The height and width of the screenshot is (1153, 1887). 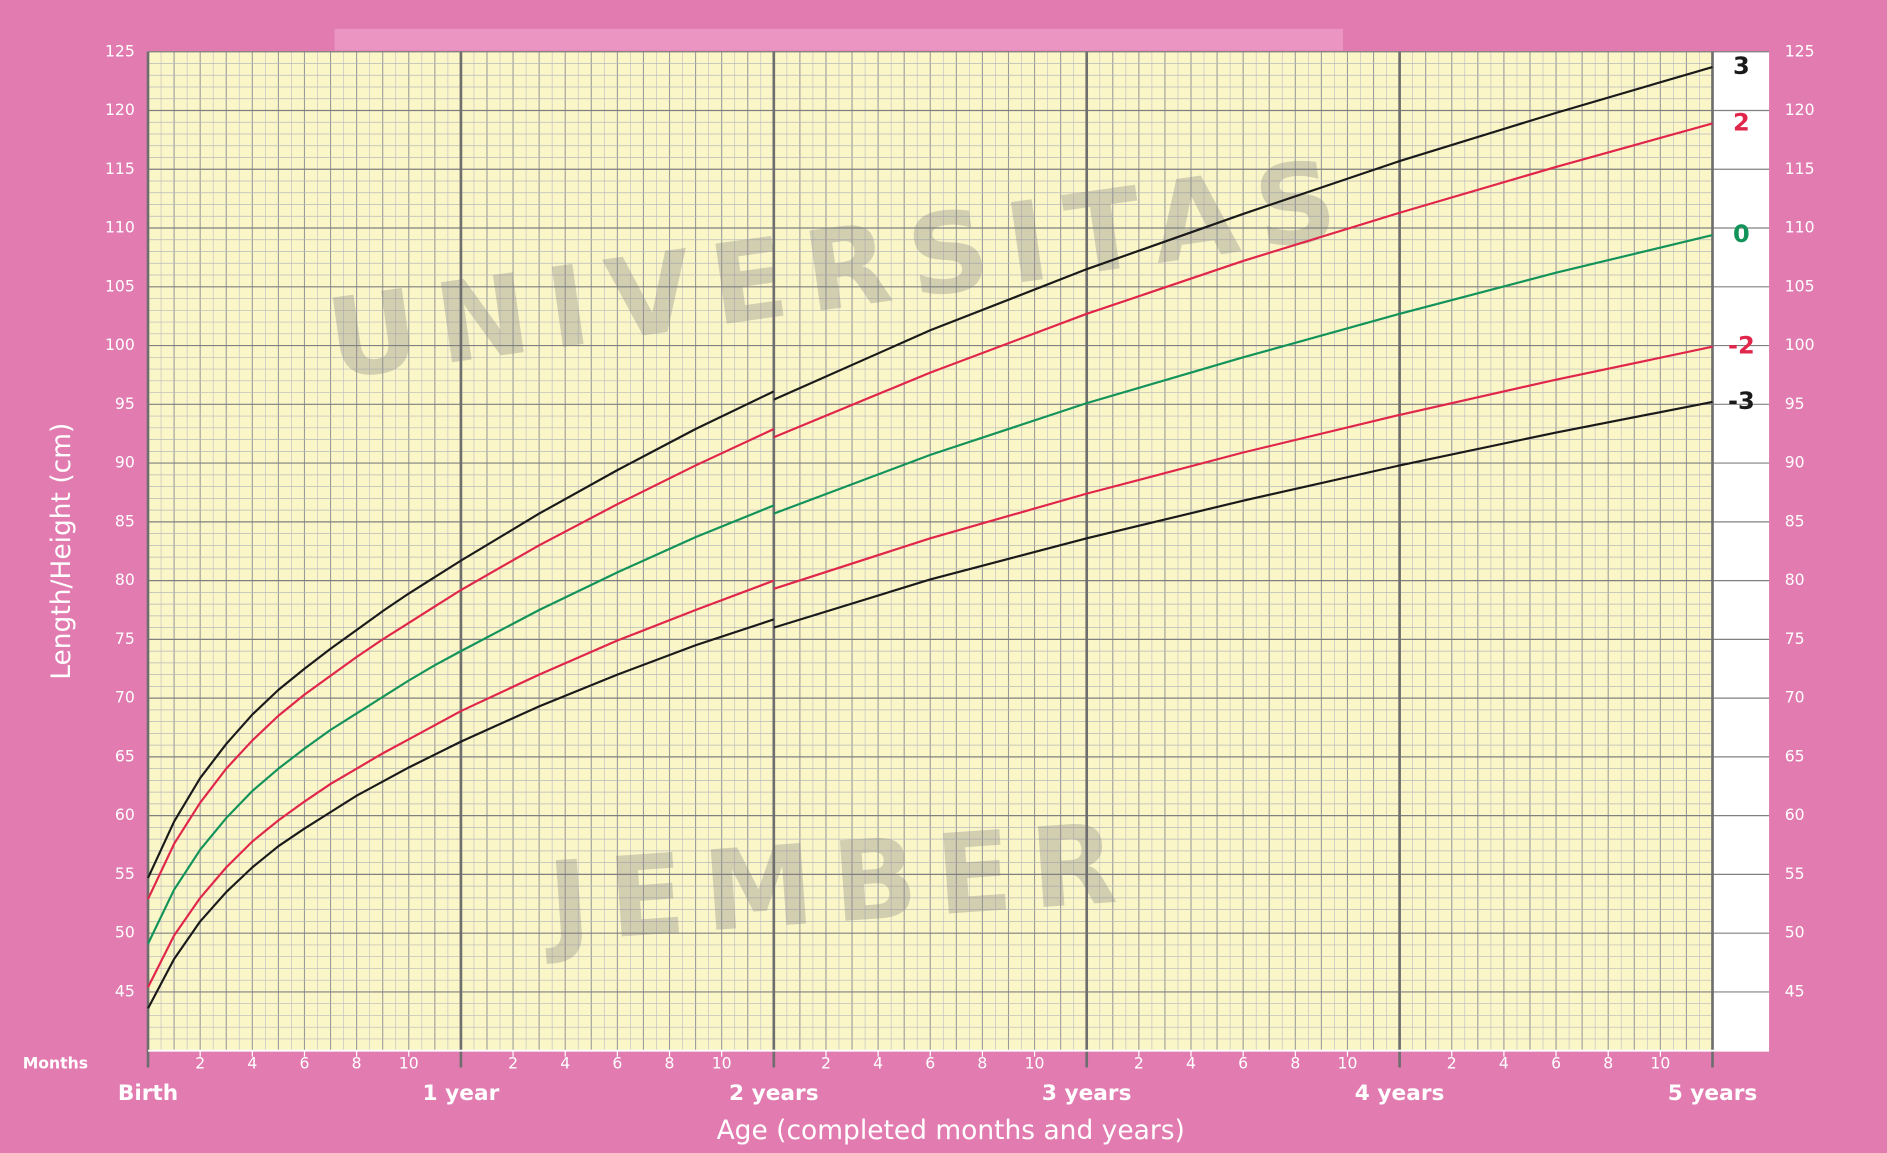 I want to click on y-tick-label-right: 80, so click(x=1795, y=579).